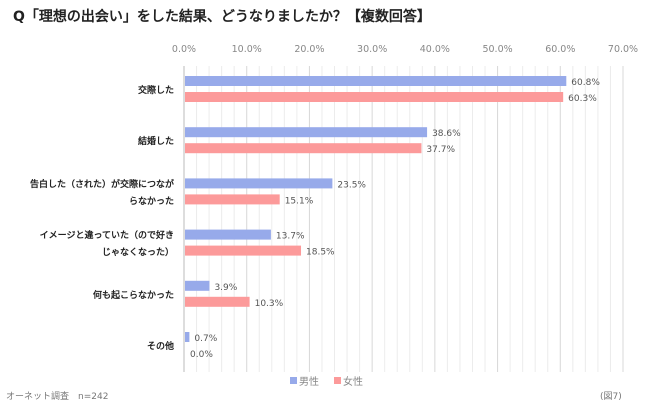 The image size is (650, 409). I want to click on tick-label: 70.0%, so click(623, 49).